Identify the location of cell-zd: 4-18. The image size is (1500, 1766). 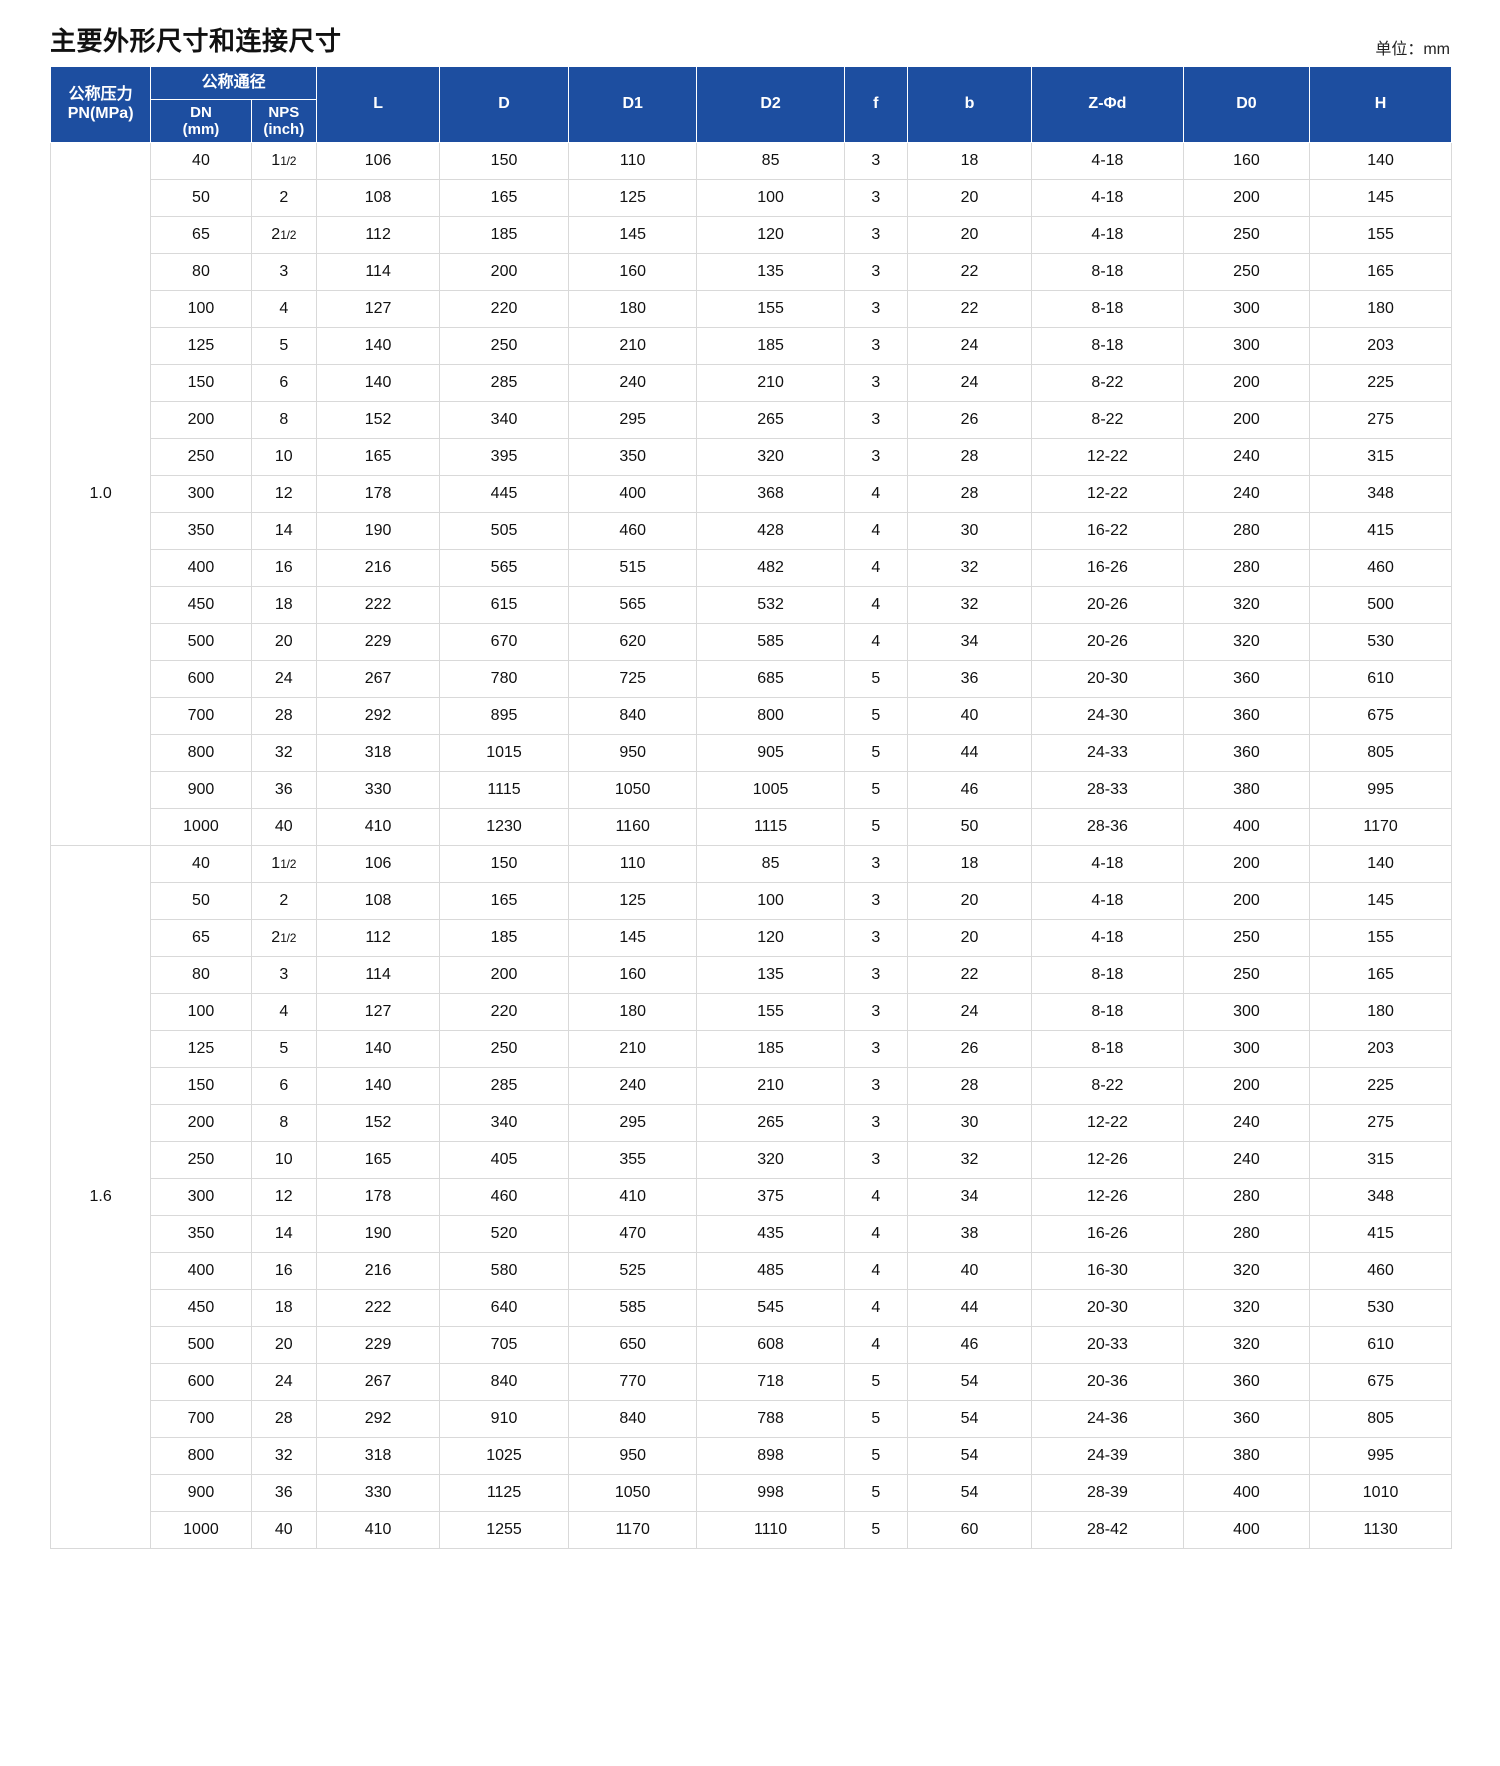
(1107, 864).